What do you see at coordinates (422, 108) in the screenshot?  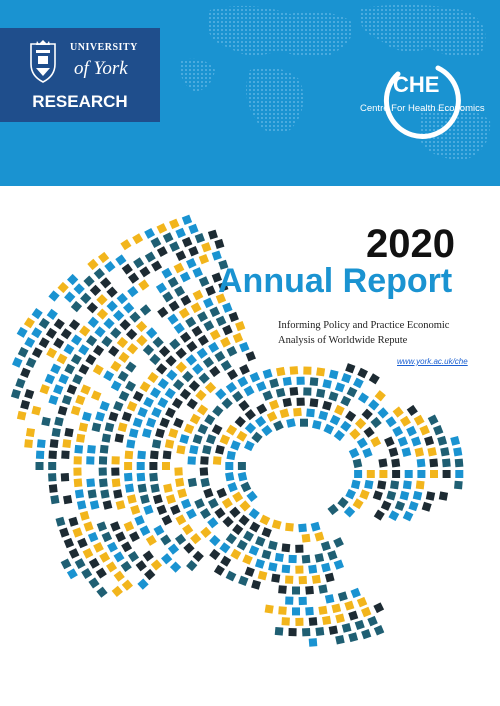 I see `che-full-name: Centre For Health Economics` at bounding box center [422, 108].